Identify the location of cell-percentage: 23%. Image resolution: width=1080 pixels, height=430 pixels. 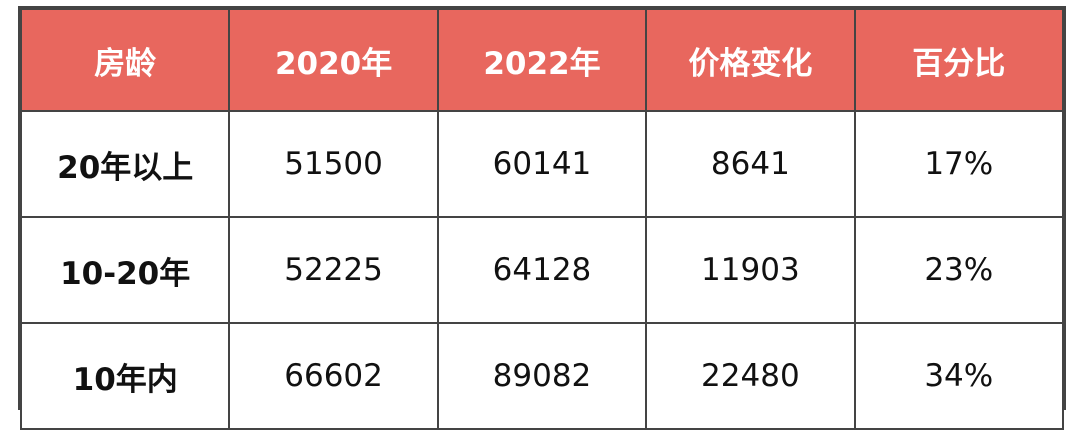
(959, 270).